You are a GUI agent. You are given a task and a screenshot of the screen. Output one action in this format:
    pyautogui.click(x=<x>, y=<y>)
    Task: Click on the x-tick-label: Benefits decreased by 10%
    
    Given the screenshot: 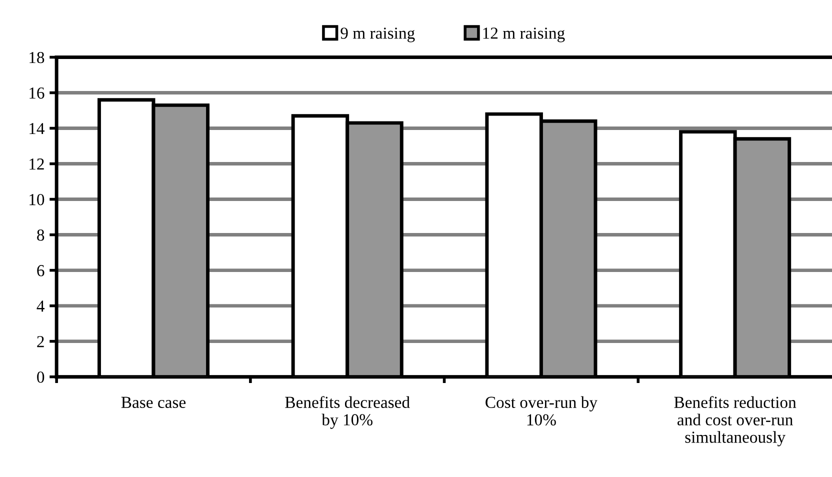 What is the action you would take?
    pyautogui.click(x=347, y=412)
    